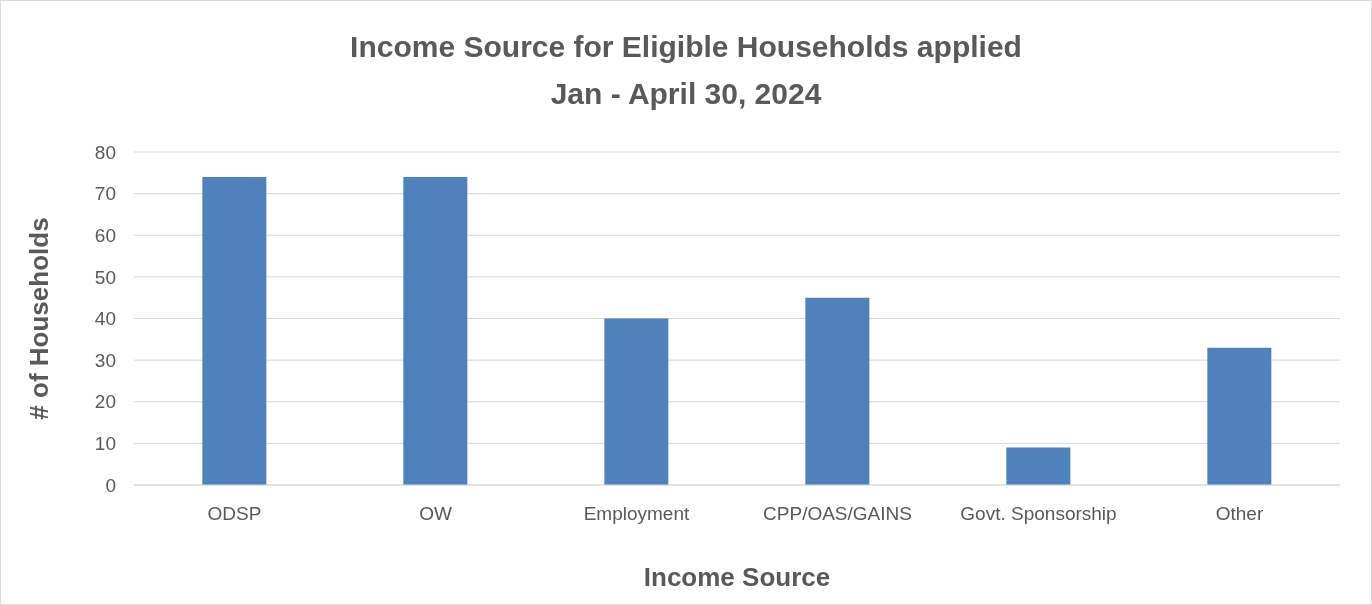  Describe the element at coordinates (637, 514) in the screenshot. I see `x-tick-label: Employment` at that location.